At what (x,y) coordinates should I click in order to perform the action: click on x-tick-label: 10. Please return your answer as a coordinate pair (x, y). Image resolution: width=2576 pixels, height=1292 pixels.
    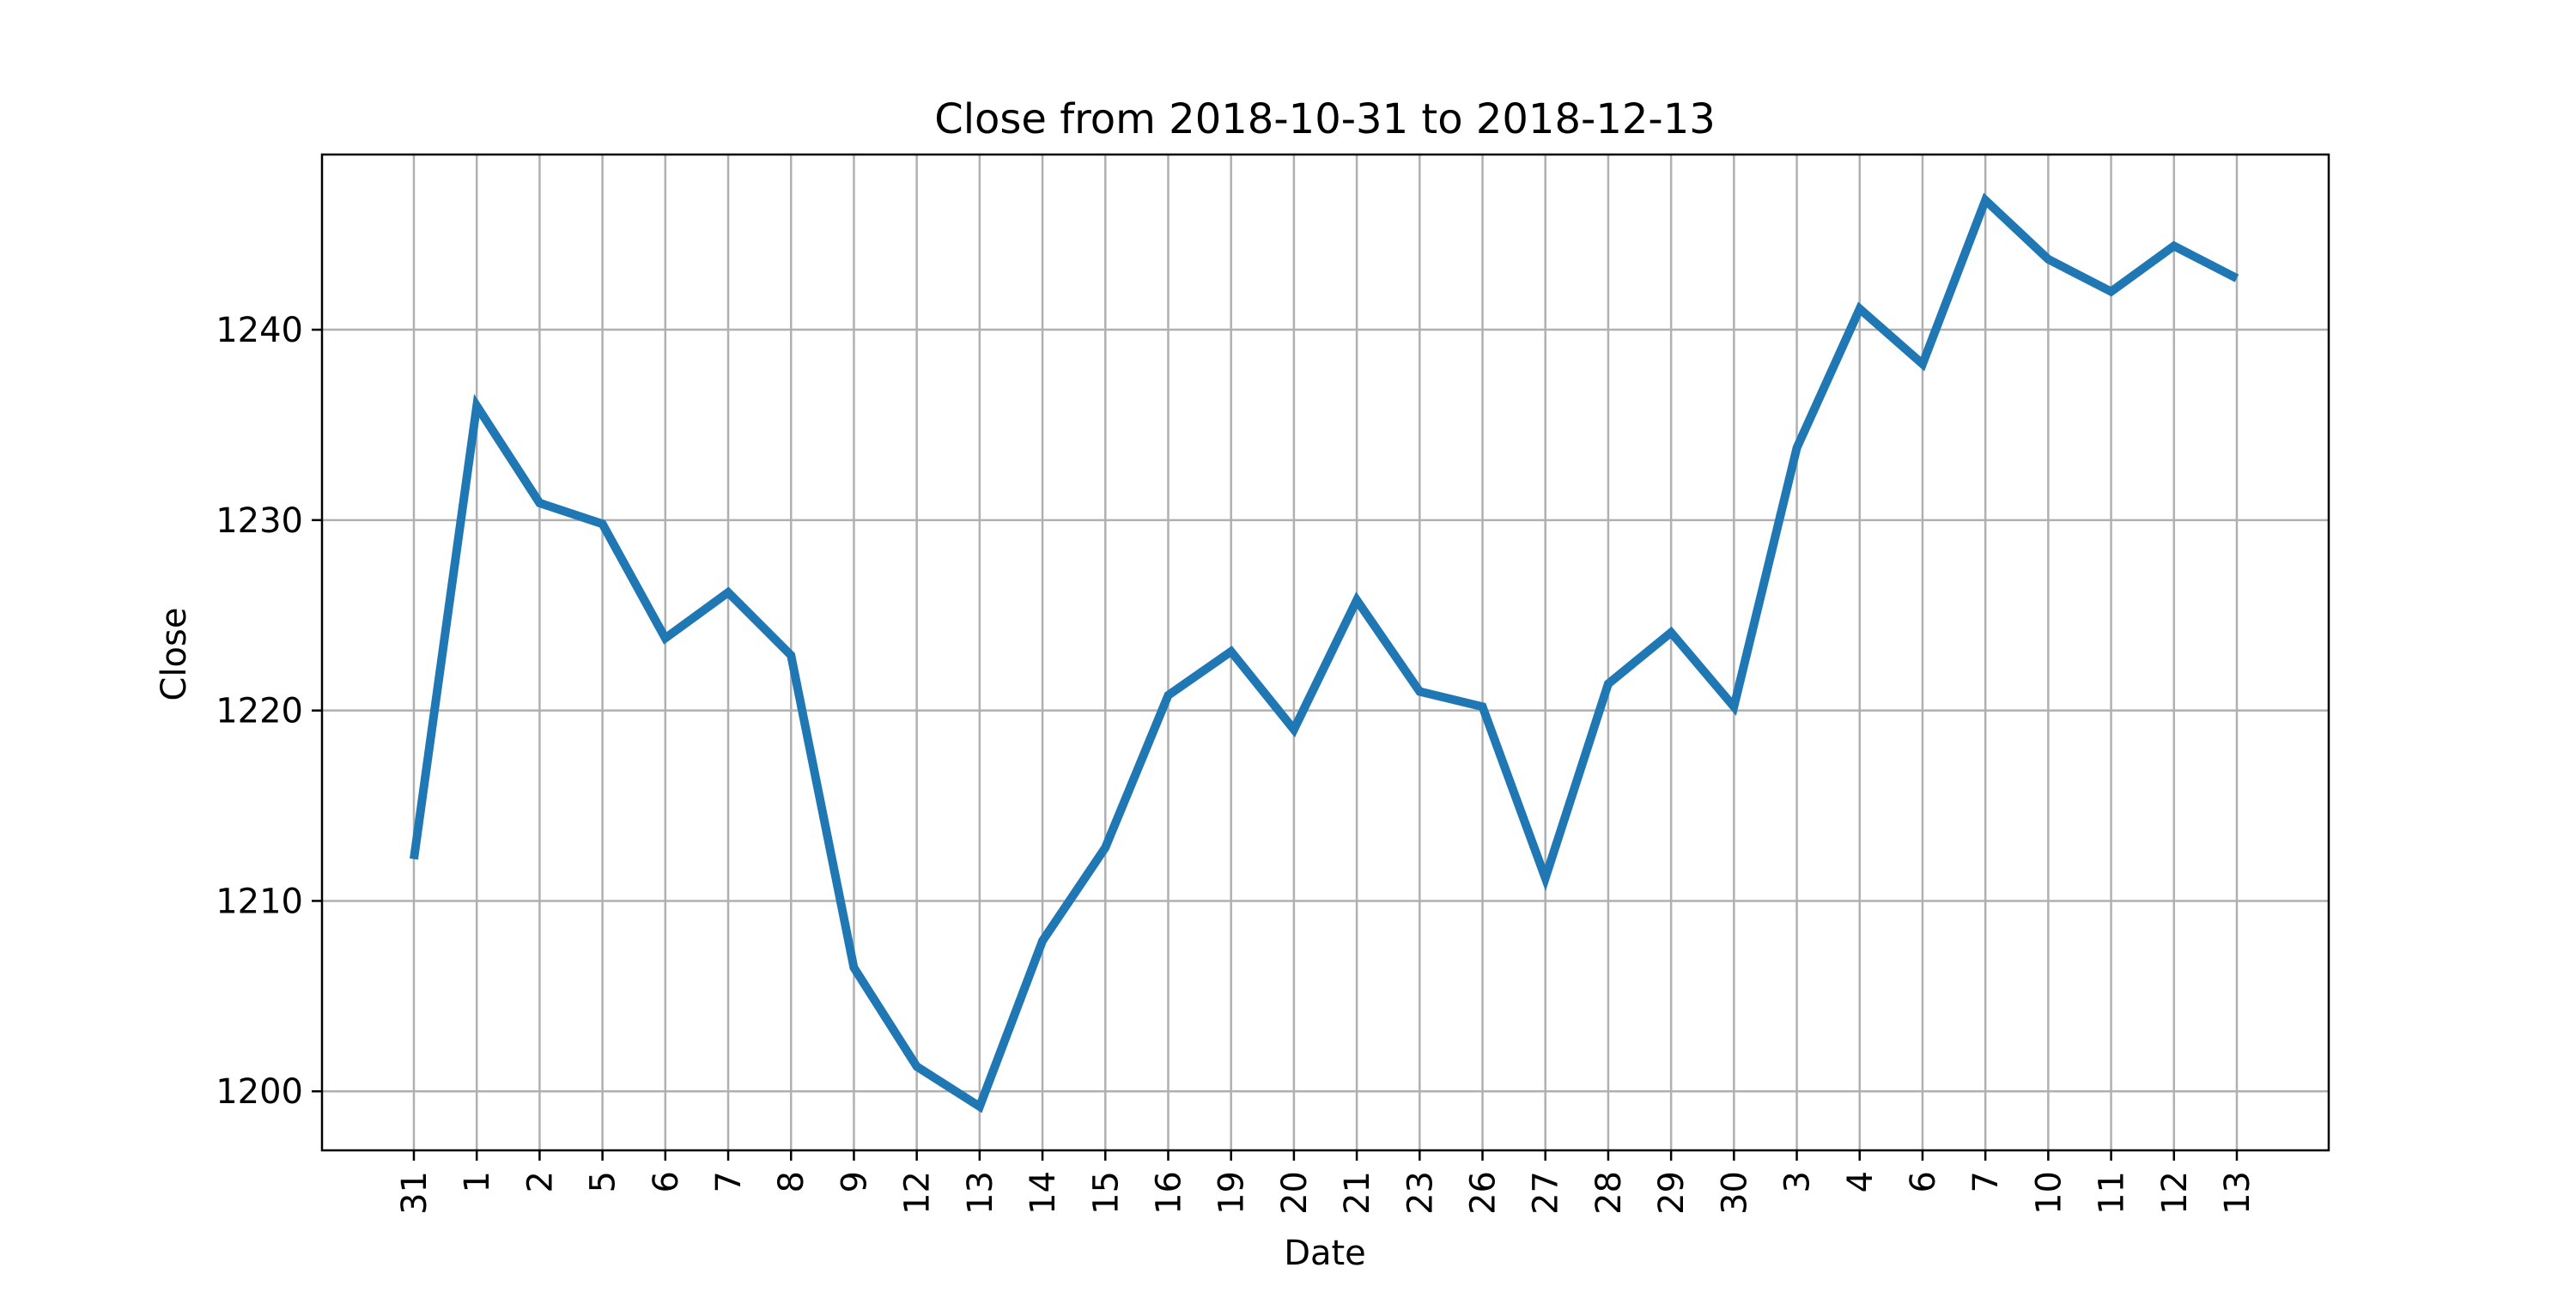
    Looking at the image, I should click on (2049, 1193).